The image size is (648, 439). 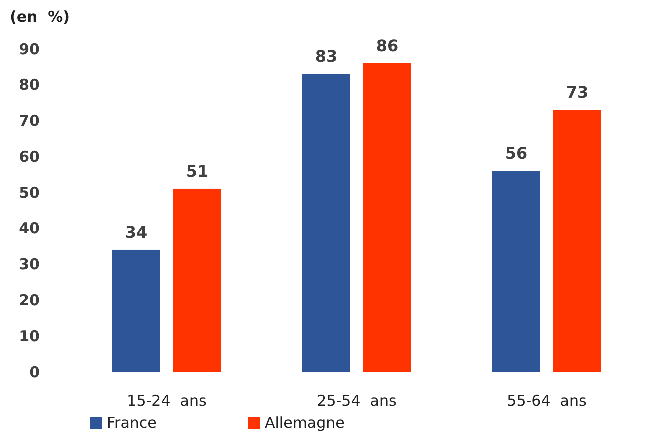 I want to click on y-tick-label: 60, so click(x=29, y=157).